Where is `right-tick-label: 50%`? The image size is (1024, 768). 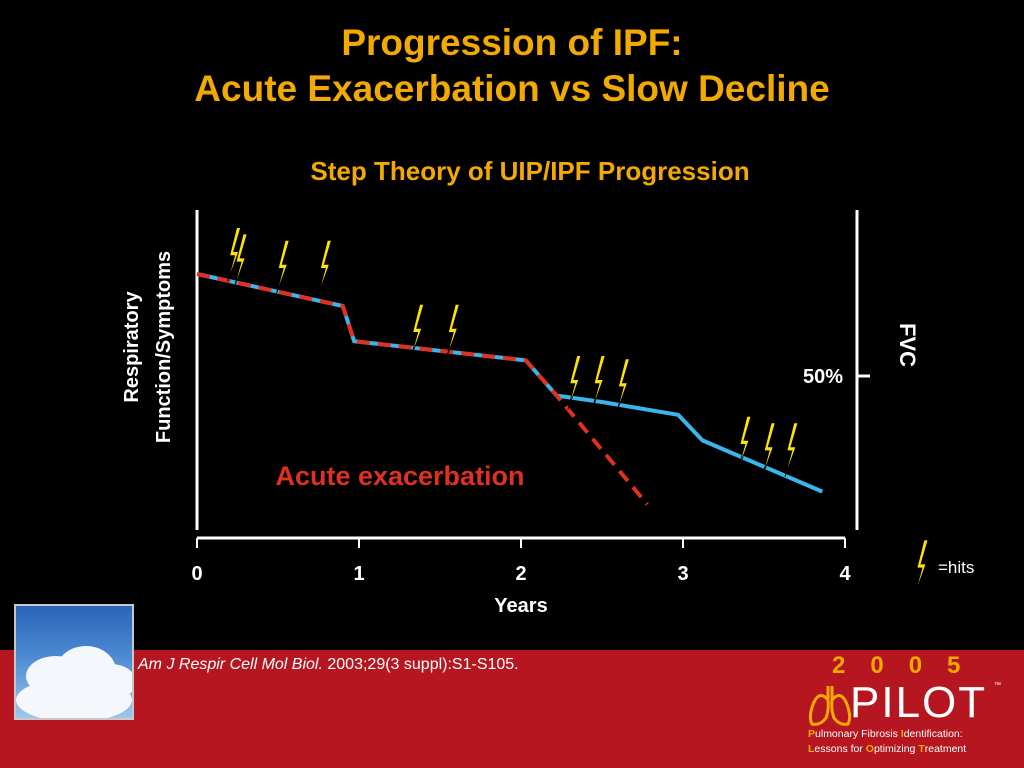 right-tick-label: 50% is located at coordinates (823, 377).